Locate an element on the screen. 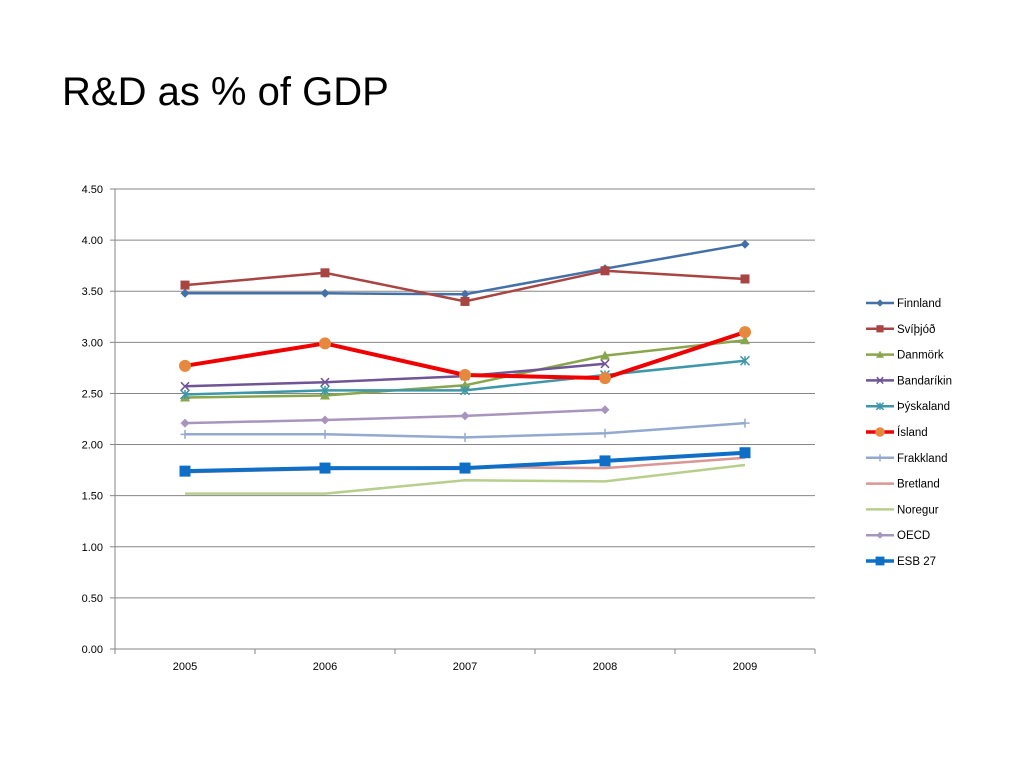  series-oecd is located at coordinates (395, 416).